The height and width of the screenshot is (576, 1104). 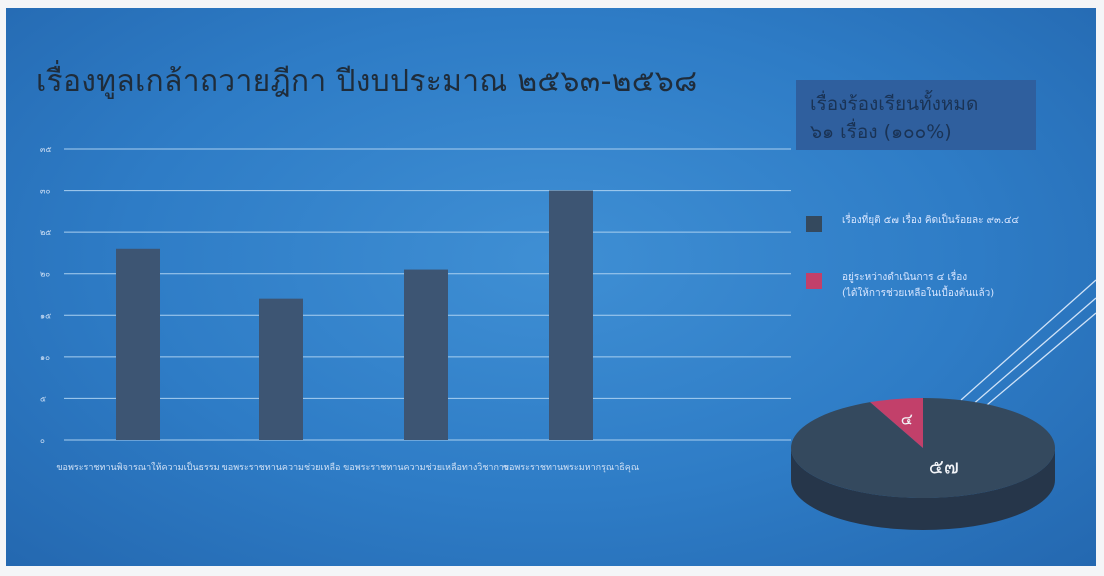 What do you see at coordinates (45, 315) in the screenshot?
I see `y-tick-label: ๑๕` at bounding box center [45, 315].